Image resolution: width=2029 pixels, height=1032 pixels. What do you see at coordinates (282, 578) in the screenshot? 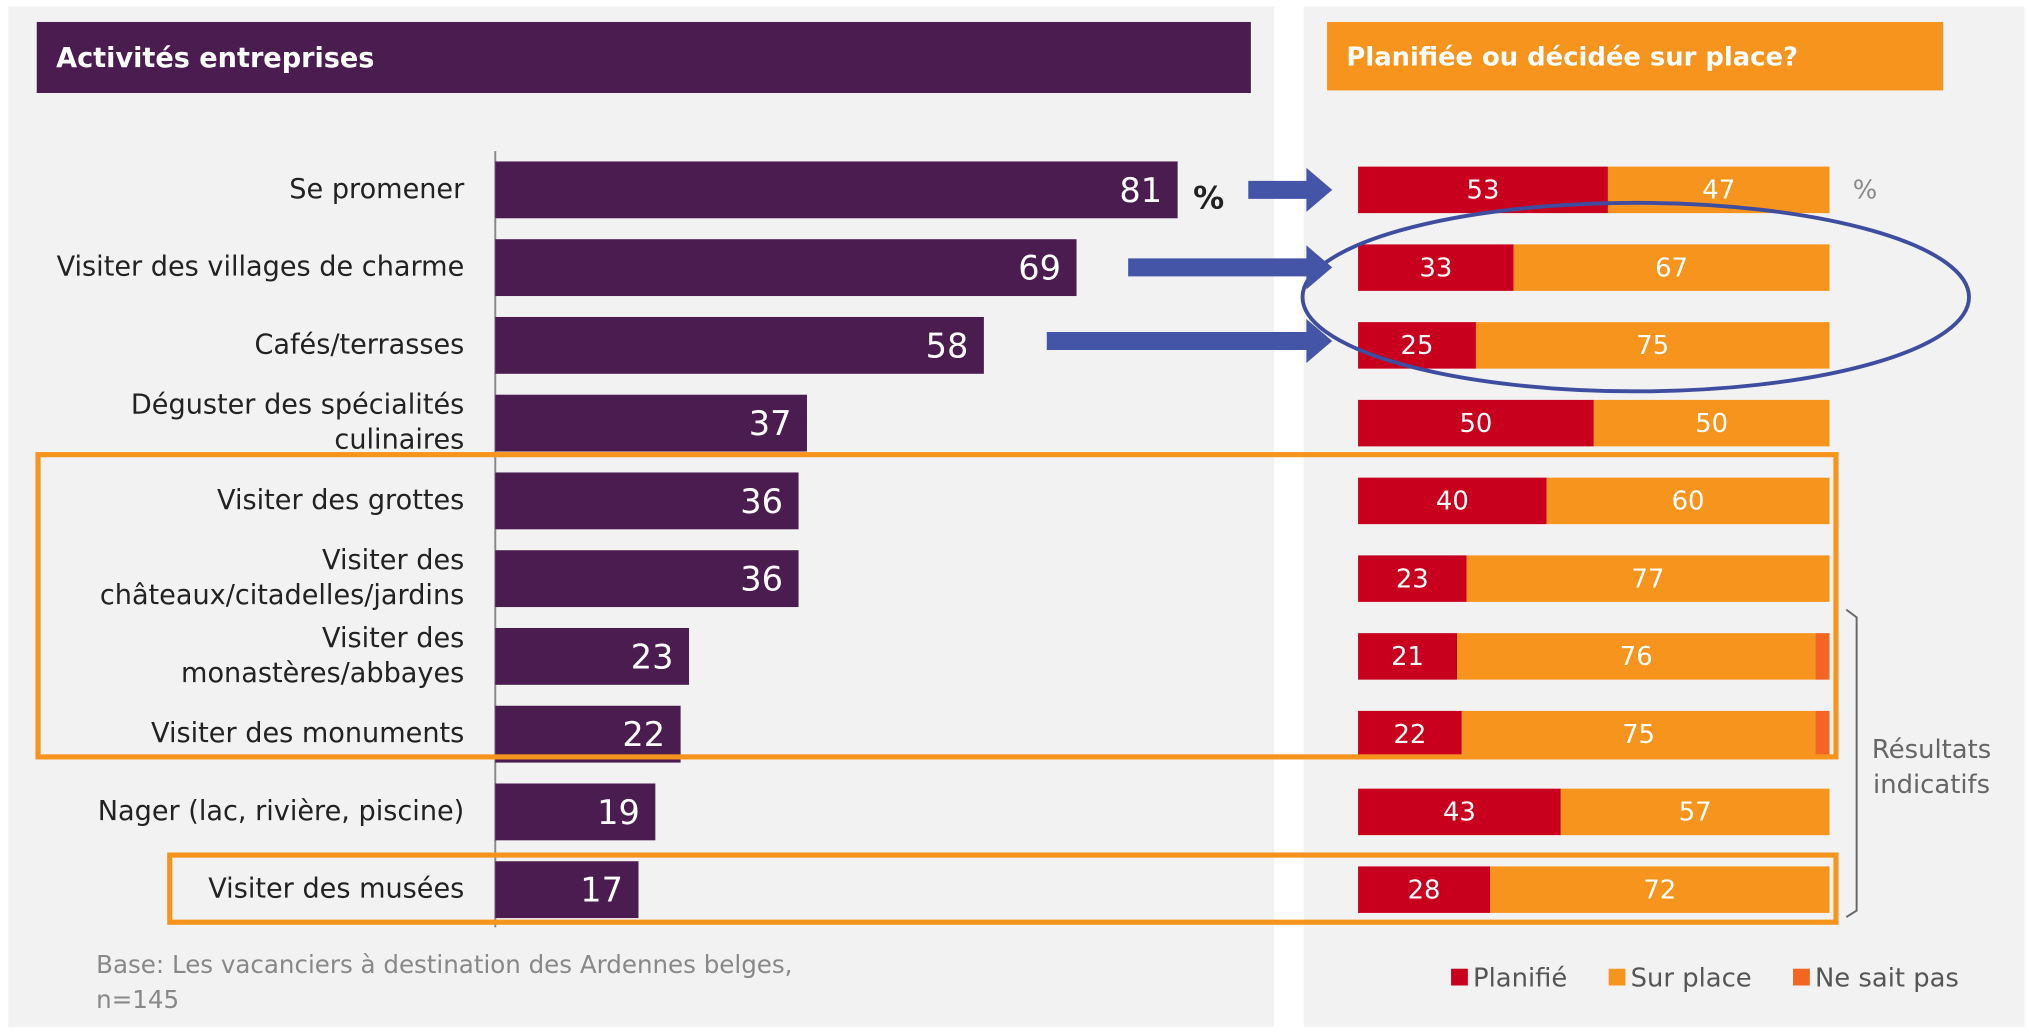
I see `category-label: Visiter des châteaux/citadelles/jardins` at bounding box center [282, 578].